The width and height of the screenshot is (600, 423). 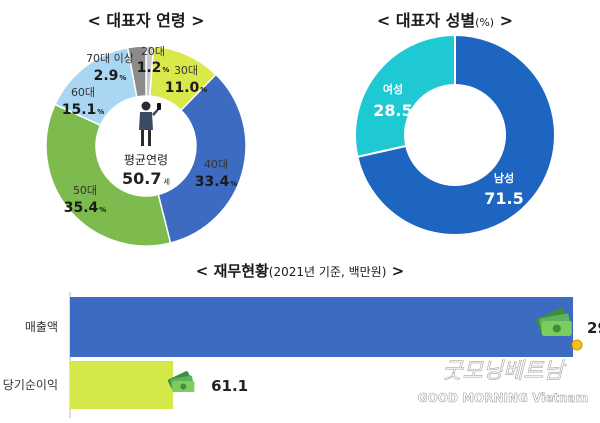 I want to click on age-category-label-2: 40대, so click(x=216, y=164).